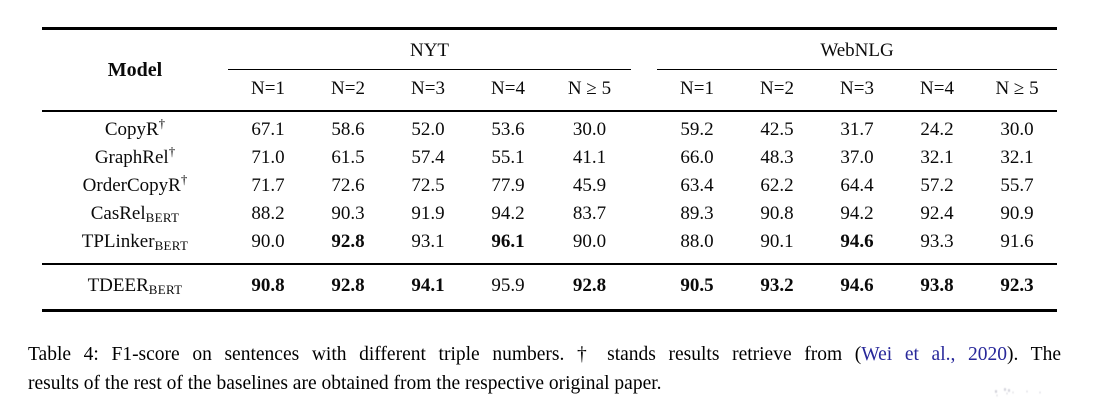  Describe the element at coordinates (857, 185) in the screenshot. I see `f1-score-cell: 64.4` at that location.